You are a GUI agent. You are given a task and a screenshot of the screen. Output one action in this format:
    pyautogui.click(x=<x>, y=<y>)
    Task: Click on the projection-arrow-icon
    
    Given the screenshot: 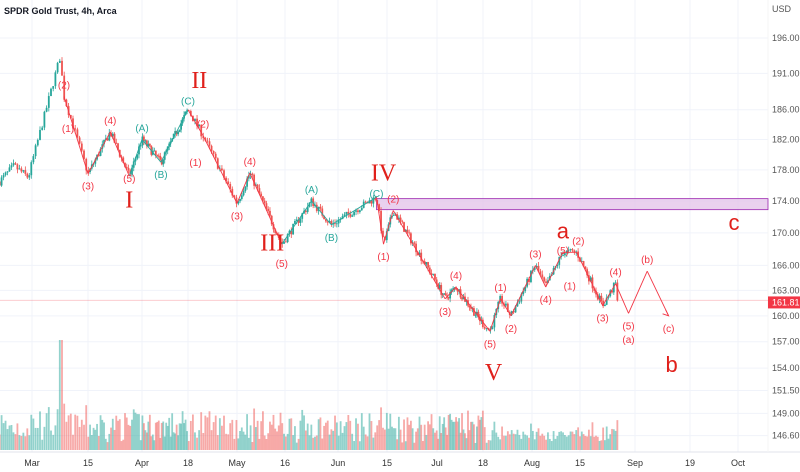 What is the action you would take?
    pyautogui.click(x=666, y=313)
    